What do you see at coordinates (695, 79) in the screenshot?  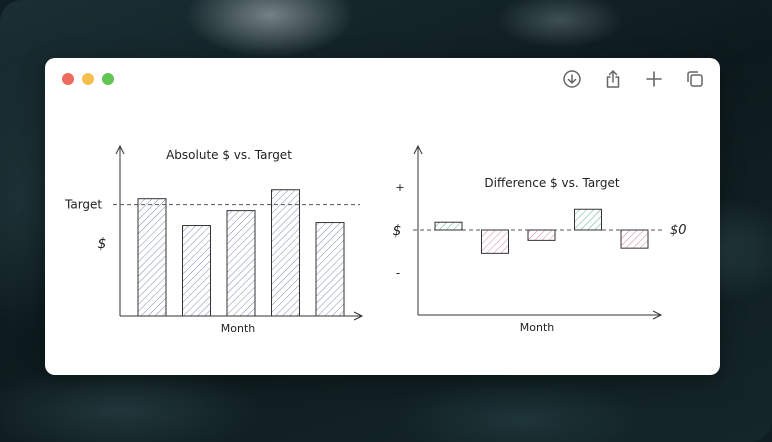 I see `copy-icon` at bounding box center [695, 79].